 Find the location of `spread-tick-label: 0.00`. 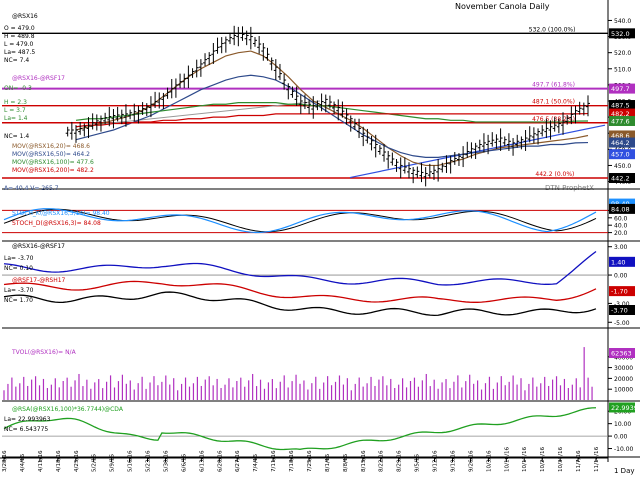

spread-tick-label: 0.00 is located at coordinates (621, 276).